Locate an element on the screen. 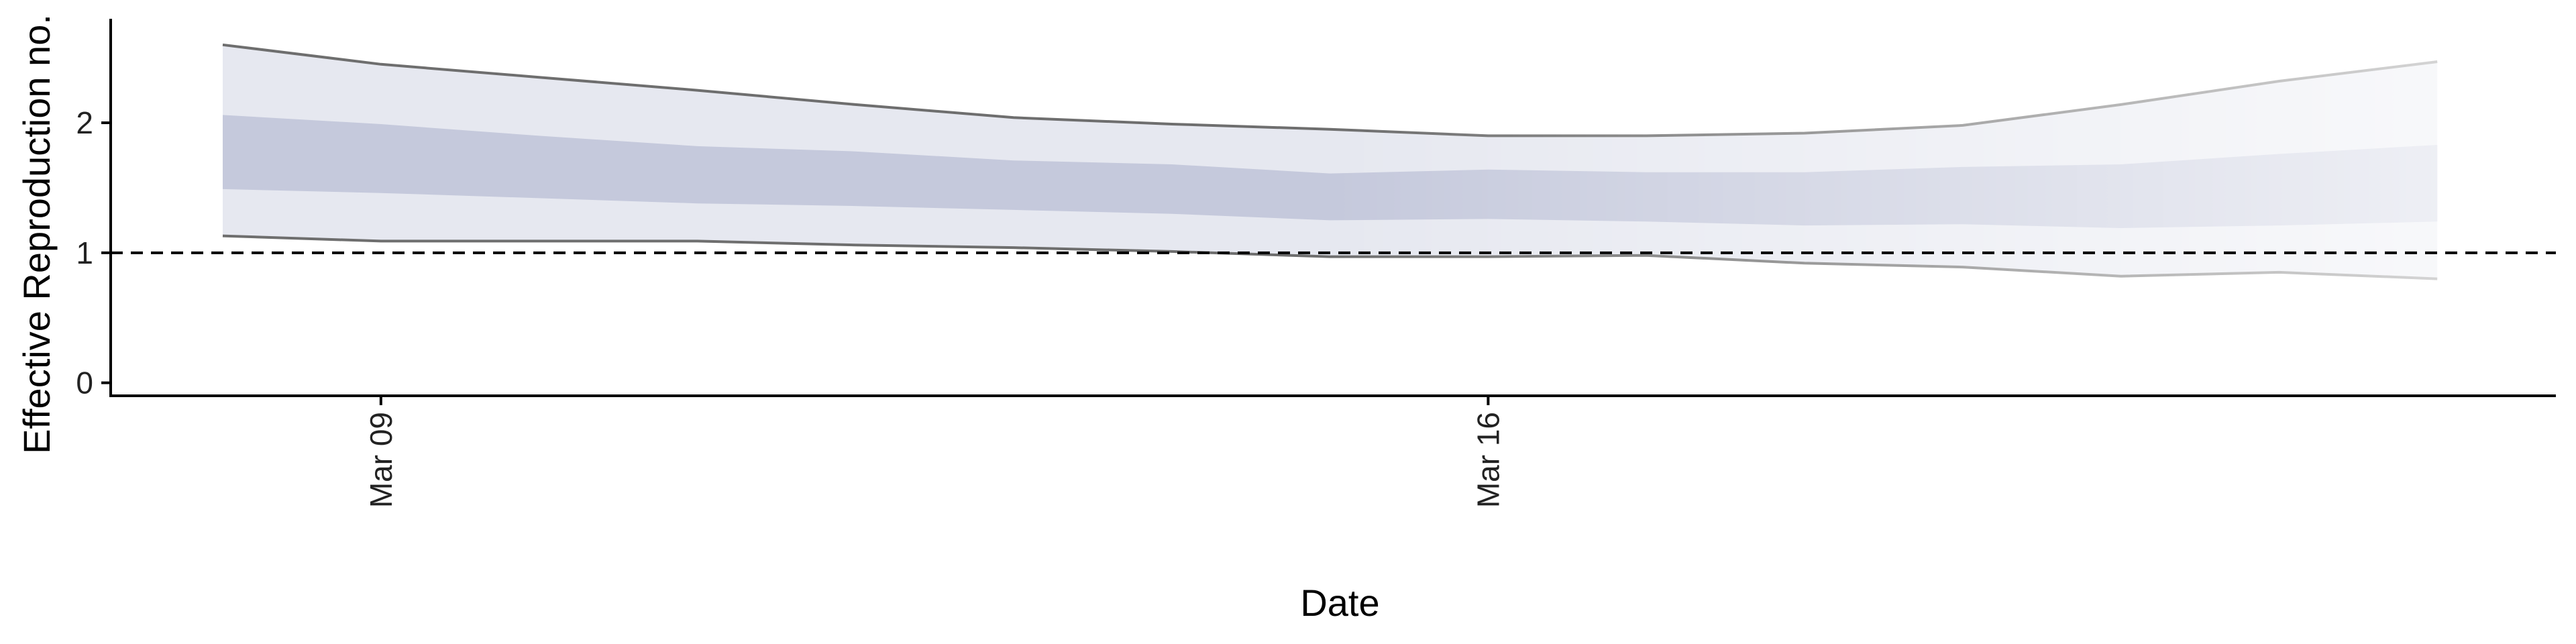  outer-lower-line is located at coordinates (1330, 257).